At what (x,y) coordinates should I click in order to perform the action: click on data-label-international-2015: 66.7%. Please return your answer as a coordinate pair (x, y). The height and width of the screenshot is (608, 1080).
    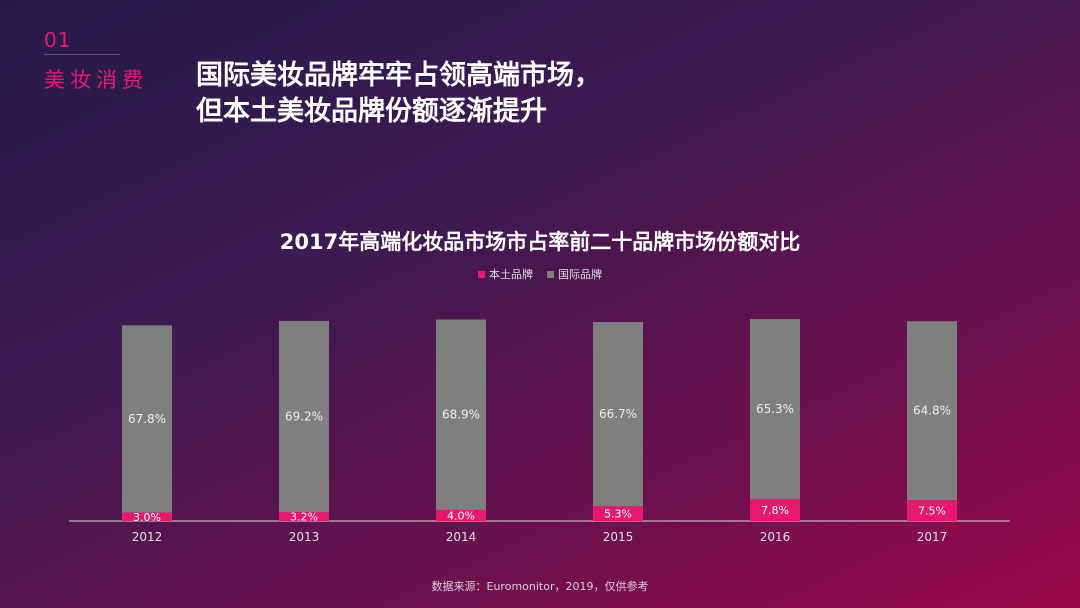
    Looking at the image, I should click on (618, 414).